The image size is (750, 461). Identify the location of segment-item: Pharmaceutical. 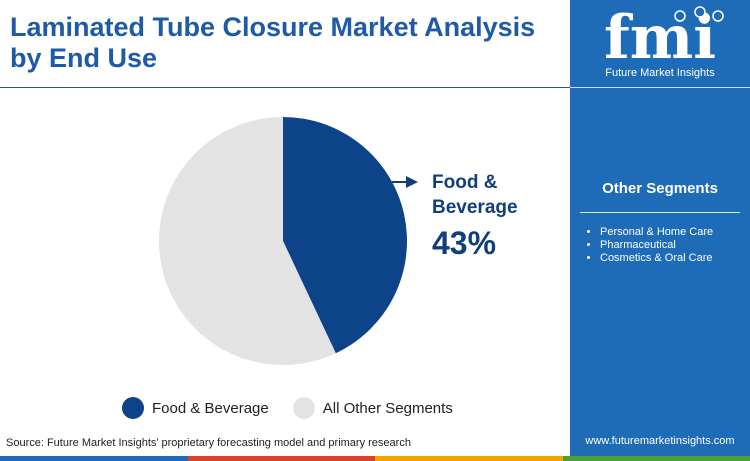
(656, 245).